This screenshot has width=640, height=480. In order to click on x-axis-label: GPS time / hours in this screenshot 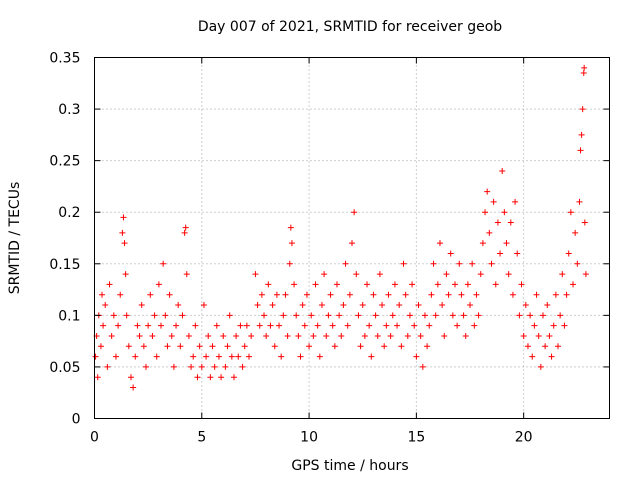, I will do `click(349, 466)`.